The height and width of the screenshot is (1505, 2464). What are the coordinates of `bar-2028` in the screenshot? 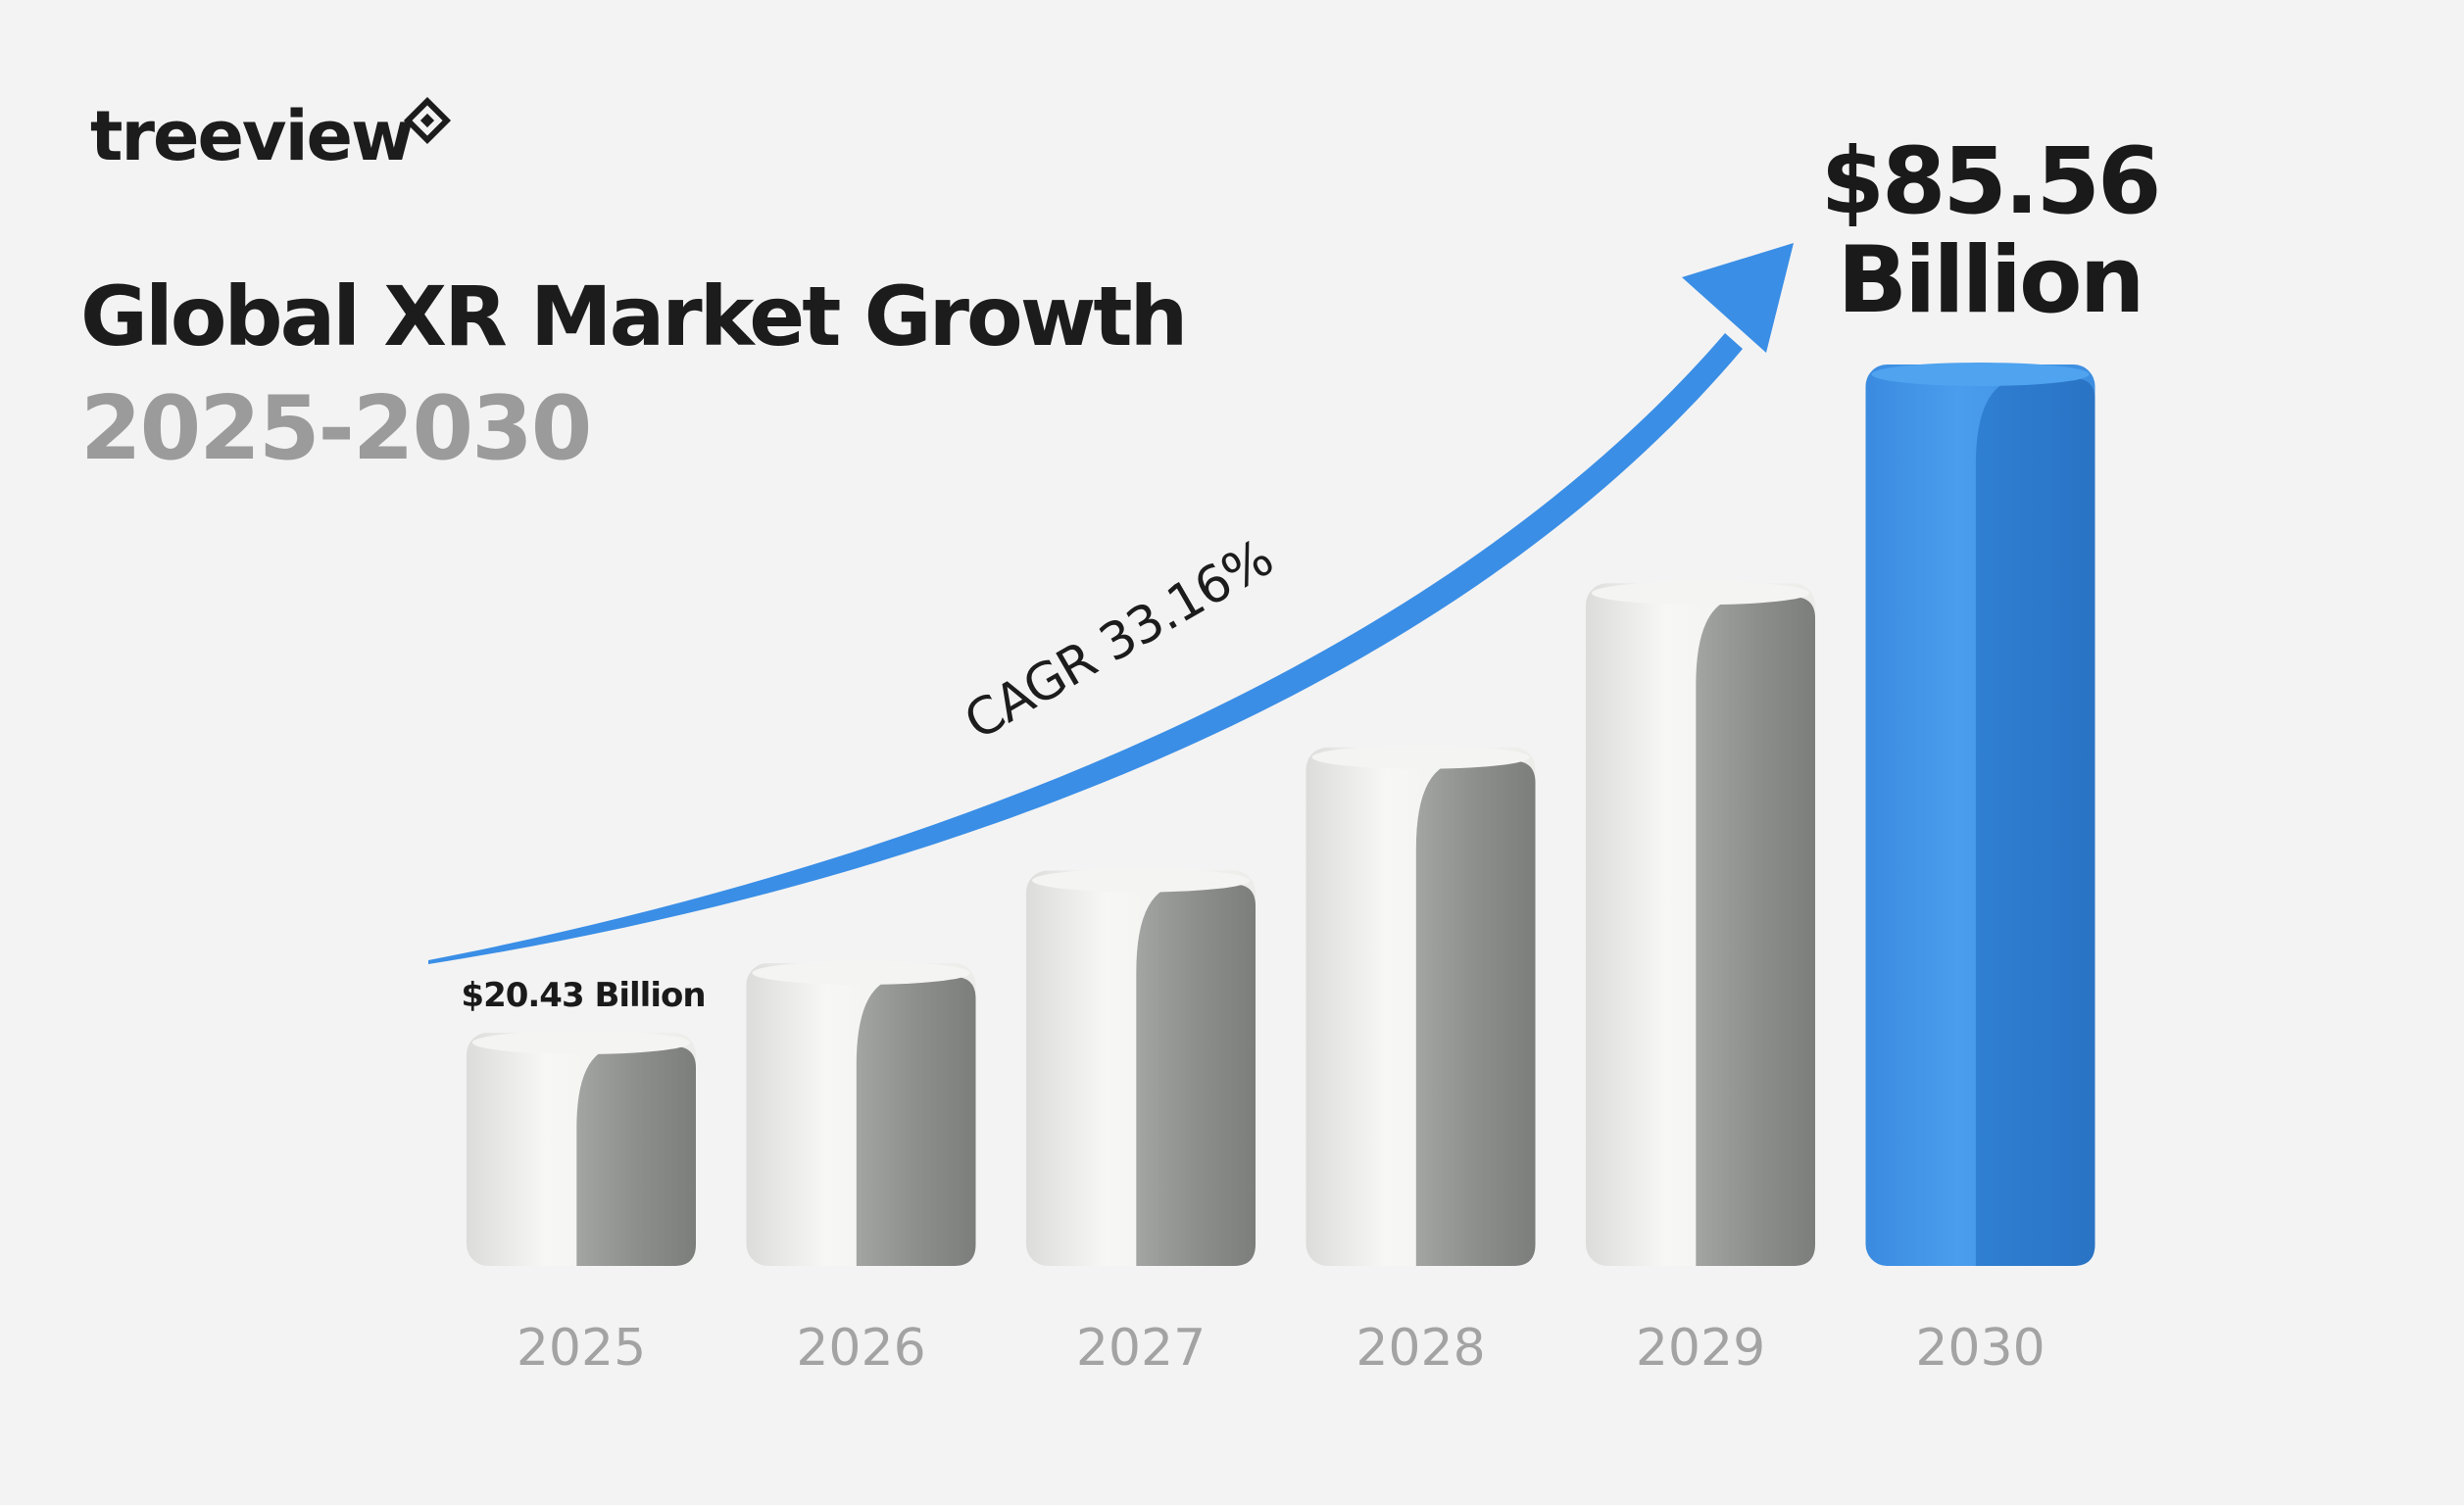 It's located at (1421, 1005).